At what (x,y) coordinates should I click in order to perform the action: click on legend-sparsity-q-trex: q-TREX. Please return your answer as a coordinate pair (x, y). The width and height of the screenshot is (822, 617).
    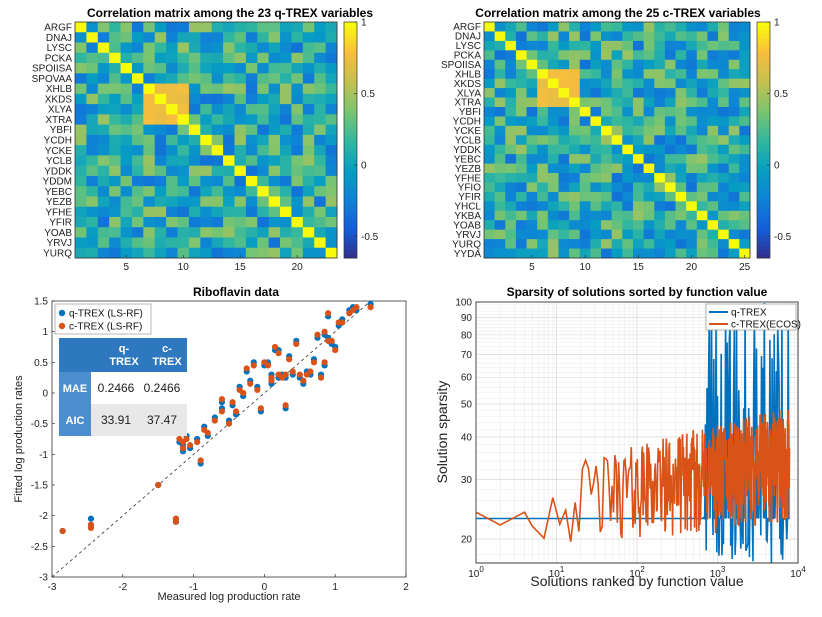
    Looking at the image, I should click on (749, 313).